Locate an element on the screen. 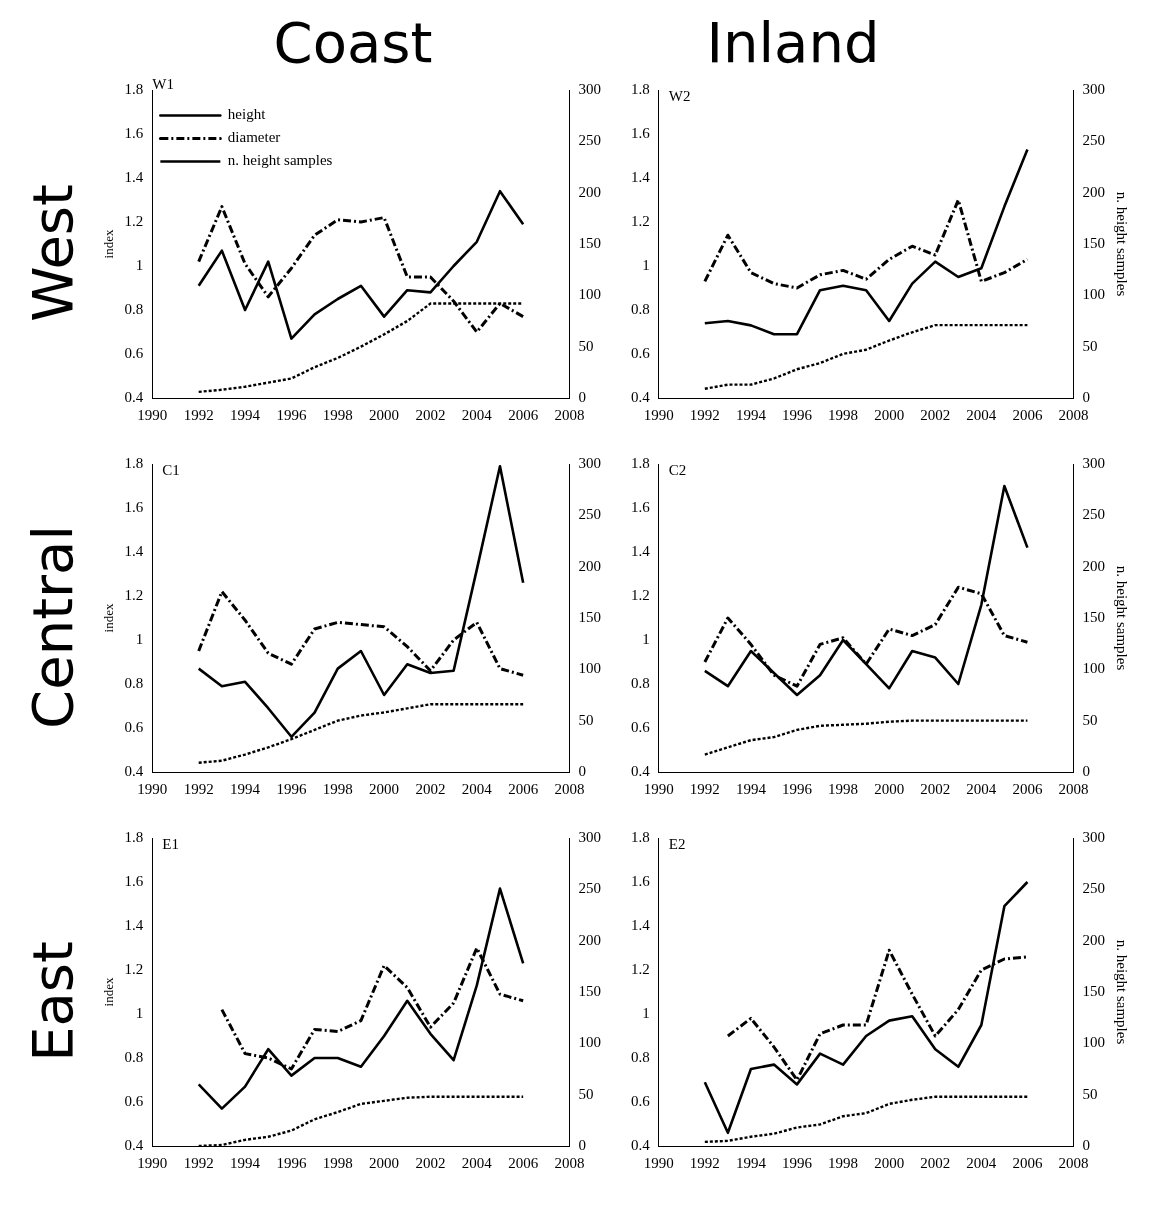  annotation: W2 is located at coordinates (679, 96).